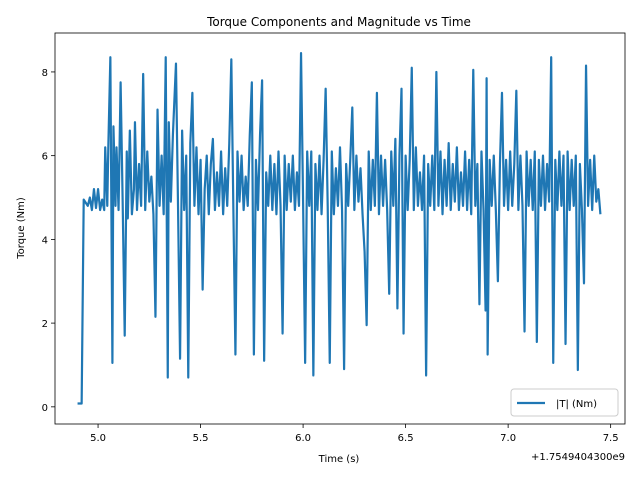 This screenshot has width=640, height=480. I want to click on x-tick-label: 7.5, so click(611, 438).